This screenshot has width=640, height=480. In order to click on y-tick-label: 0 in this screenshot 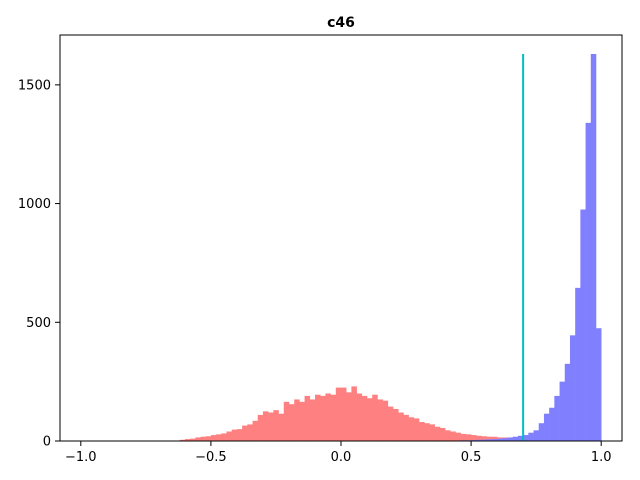, I will do `click(47, 442)`.